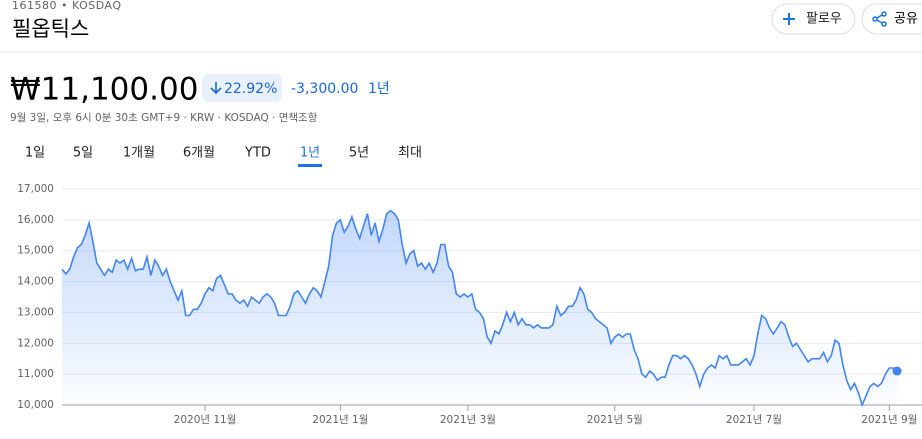  What do you see at coordinates (139, 153) in the screenshot?
I see `range-tab: 1개월` at bounding box center [139, 153].